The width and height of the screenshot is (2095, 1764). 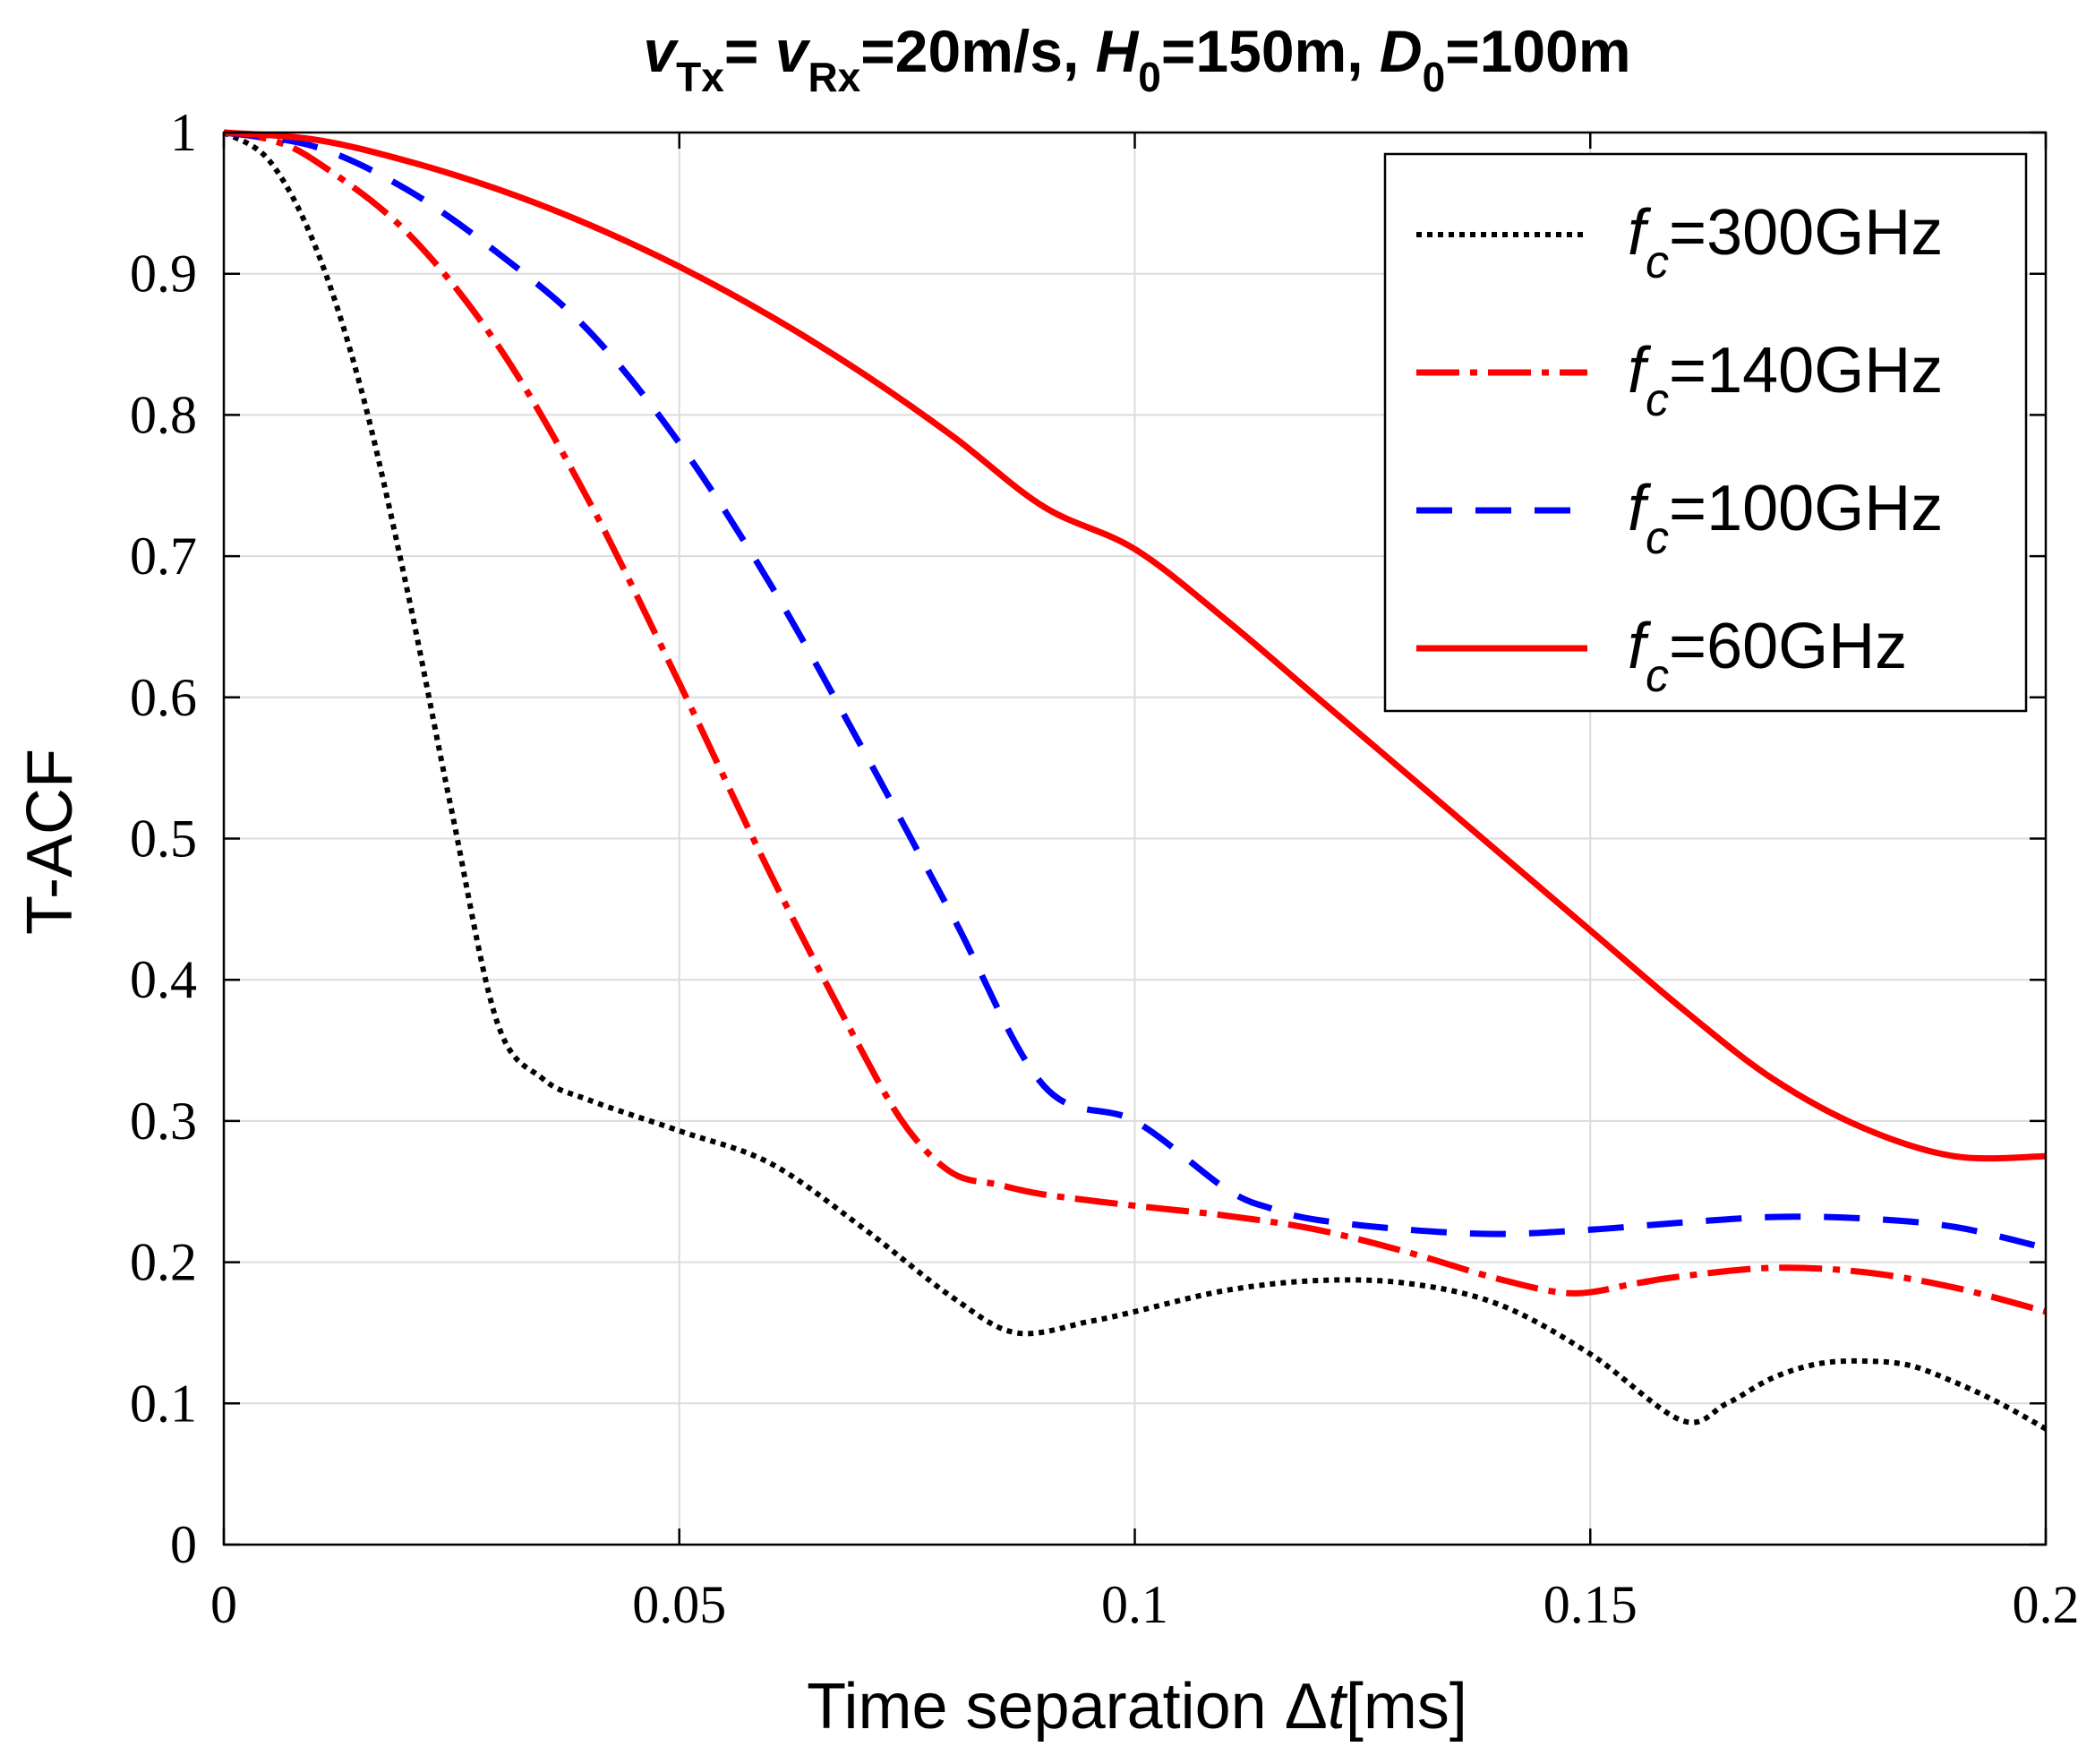 I want to click on x-tick-label: 0.1, so click(x=1135, y=1605).